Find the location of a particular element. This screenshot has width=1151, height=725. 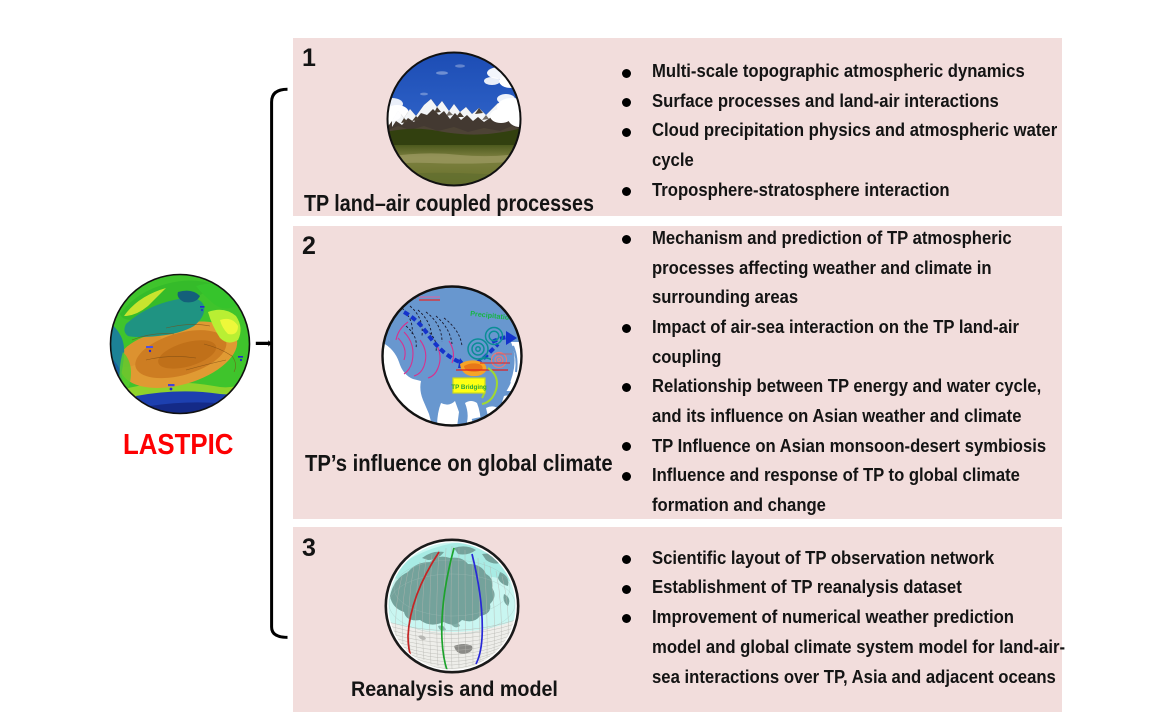

svg-text: TP Bridging is located at coordinates (469, 387).